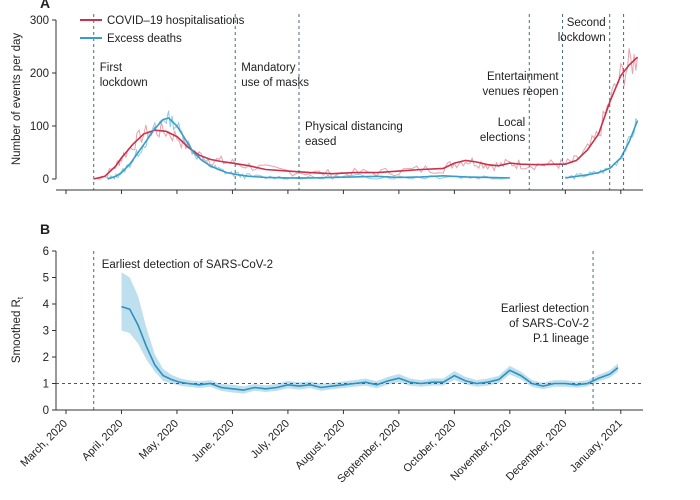 This screenshot has height=500, width=700. What do you see at coordinates (503, 138) in the screenshot?
I see `panel-a-event-label-3-1: elections` at bounding box center [503, 138].